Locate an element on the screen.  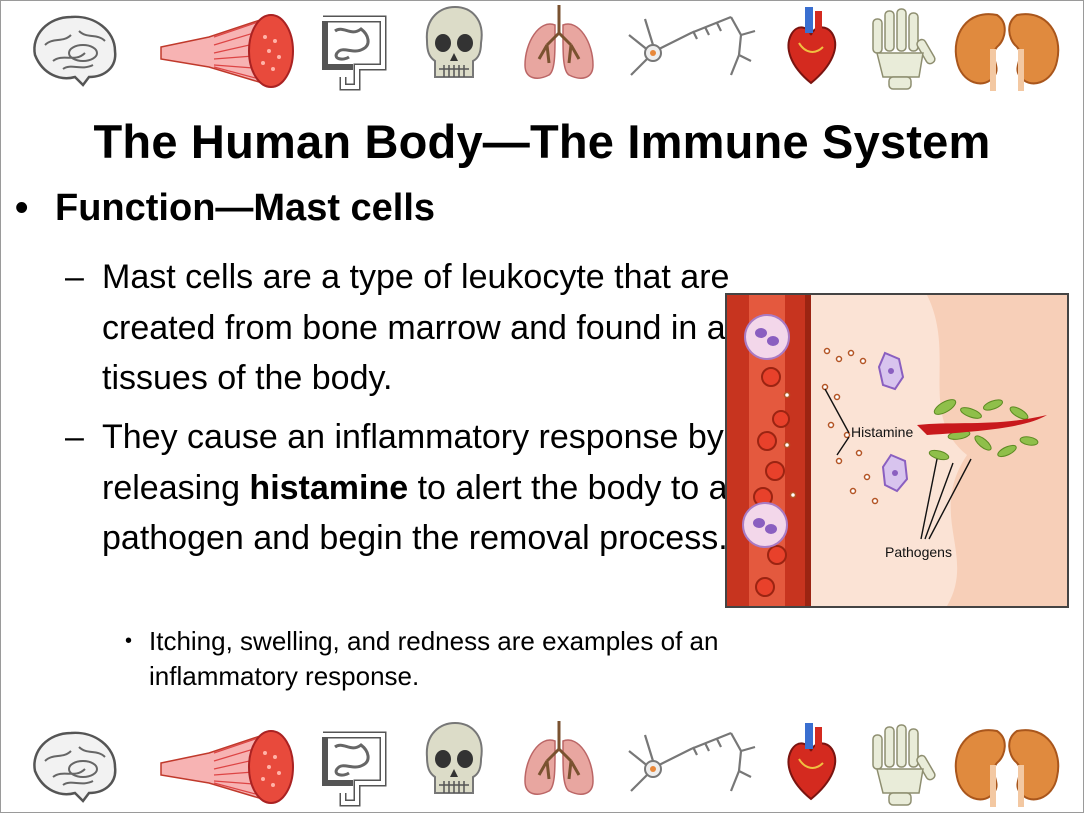
organ-icons-top is located at coordinates (542, 48).